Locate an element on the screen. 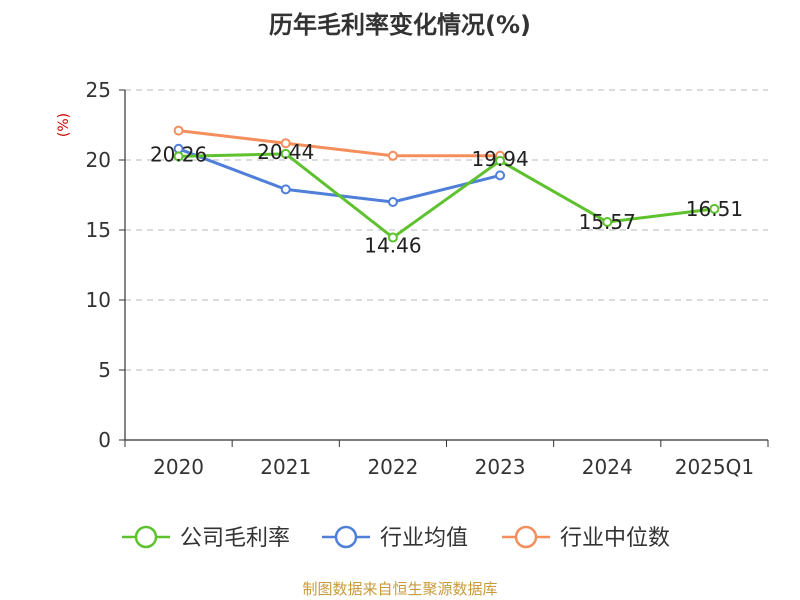 Image resolution: width=800 pixels, height=600 pixels. x-tick-label: 2020 is located at coordinates (178, 467).